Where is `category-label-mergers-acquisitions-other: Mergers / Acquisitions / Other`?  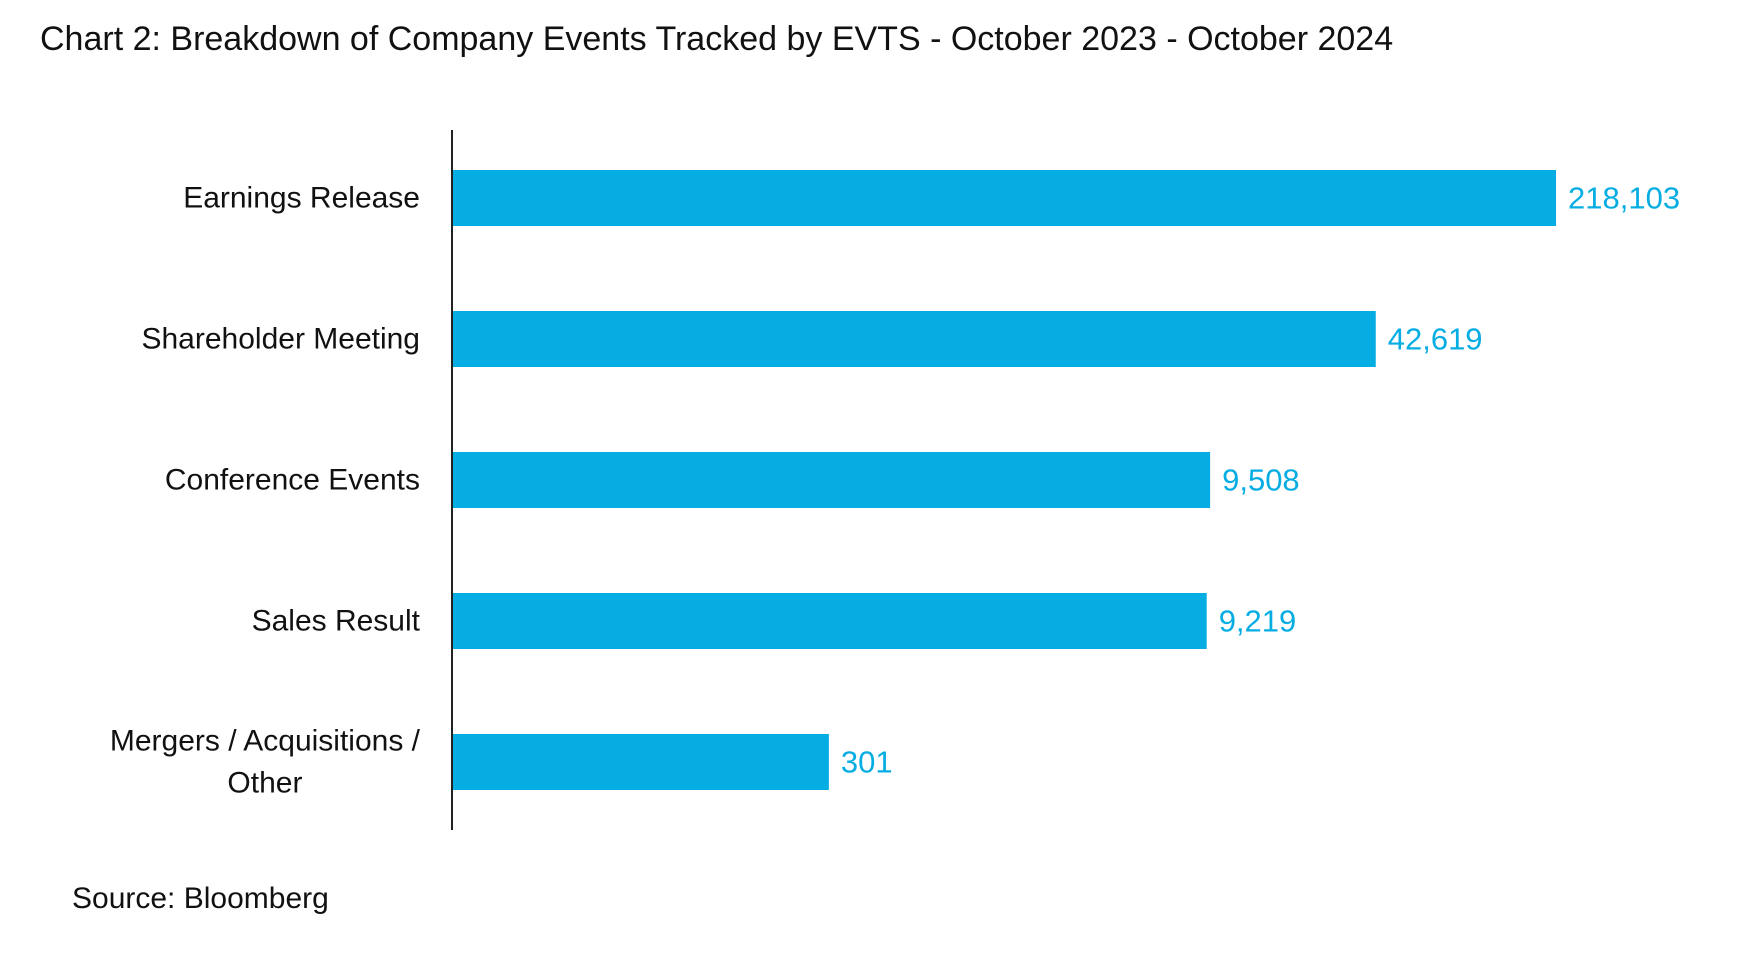 category-label-mergers-acquisitions-other: Mergers / Acquisitions / Other is located at coordinates (265, 762).